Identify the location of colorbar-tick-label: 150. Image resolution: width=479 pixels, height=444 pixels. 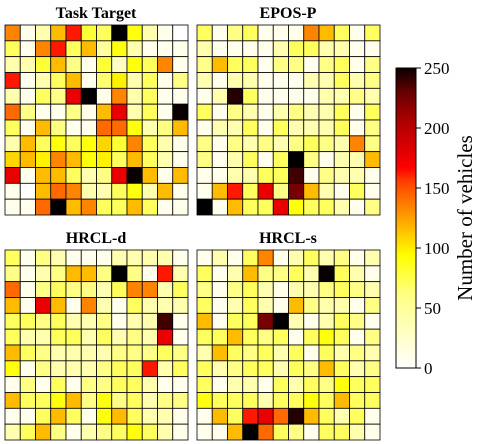
(437, 188).